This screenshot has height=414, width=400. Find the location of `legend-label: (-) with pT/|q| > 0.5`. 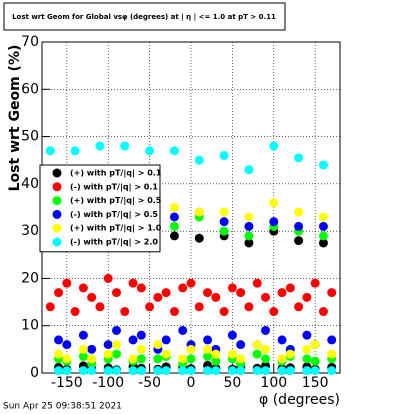

legend-label: (-) with pT/|q| > 0.5 is located at coordinates (114, 214).